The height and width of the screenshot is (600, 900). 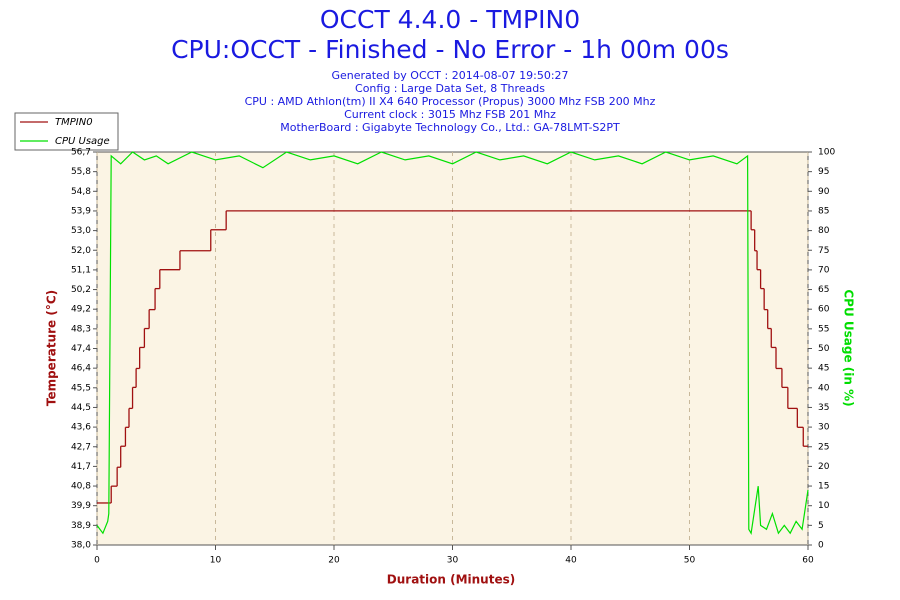 I want to click on y2-tick-label: 10, so click(x=824, y=506).